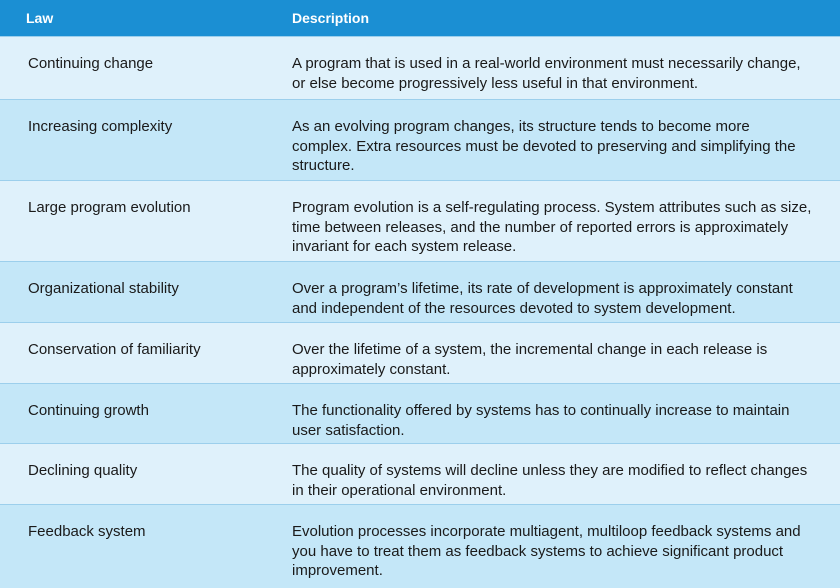 This screenshot has height=588, width=840. I want to click on law-cell: Feedback system, so click(87, 531).